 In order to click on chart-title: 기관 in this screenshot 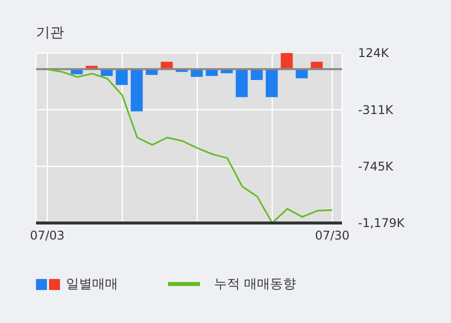, I will do `click(50, 33)`.